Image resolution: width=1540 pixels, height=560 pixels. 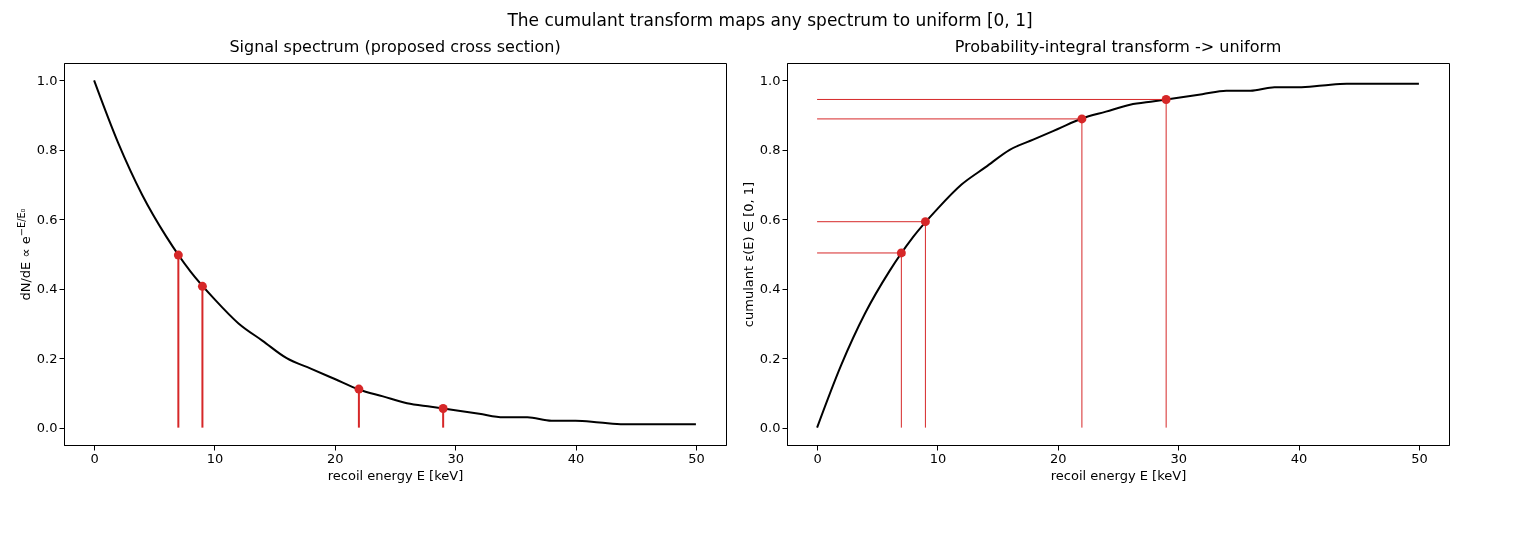 What do you see at coordinates (395, 46) in the screenshot?
I see `chart-title: Signal spectrum (proposed cross section)` at bounding box center [395, 46].